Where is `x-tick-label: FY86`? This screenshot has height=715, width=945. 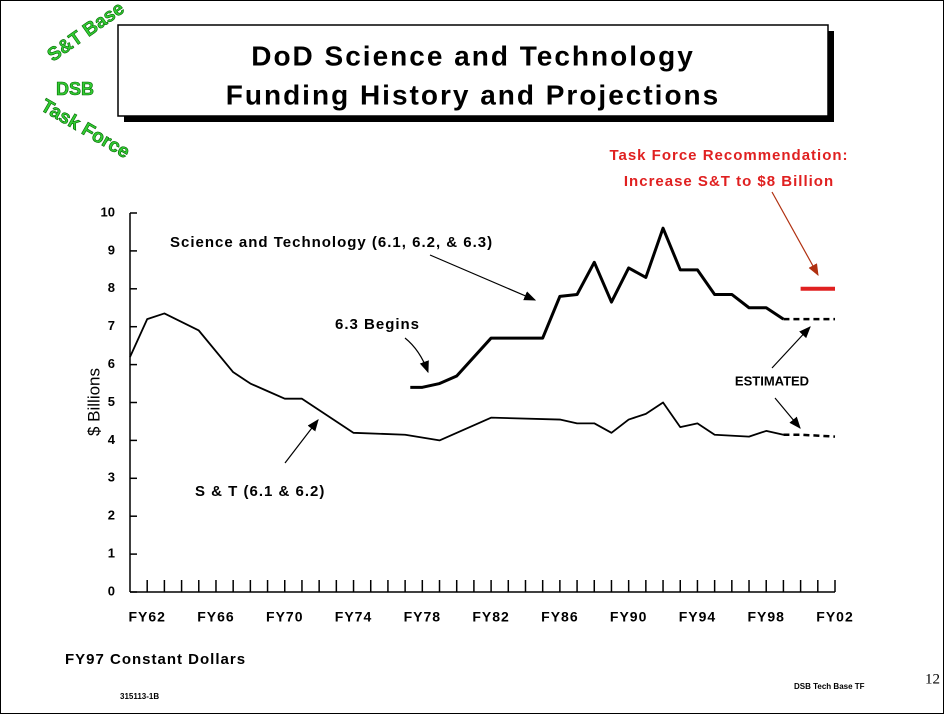 x-tick-label: FY86 is located at coordinates (559, 617).